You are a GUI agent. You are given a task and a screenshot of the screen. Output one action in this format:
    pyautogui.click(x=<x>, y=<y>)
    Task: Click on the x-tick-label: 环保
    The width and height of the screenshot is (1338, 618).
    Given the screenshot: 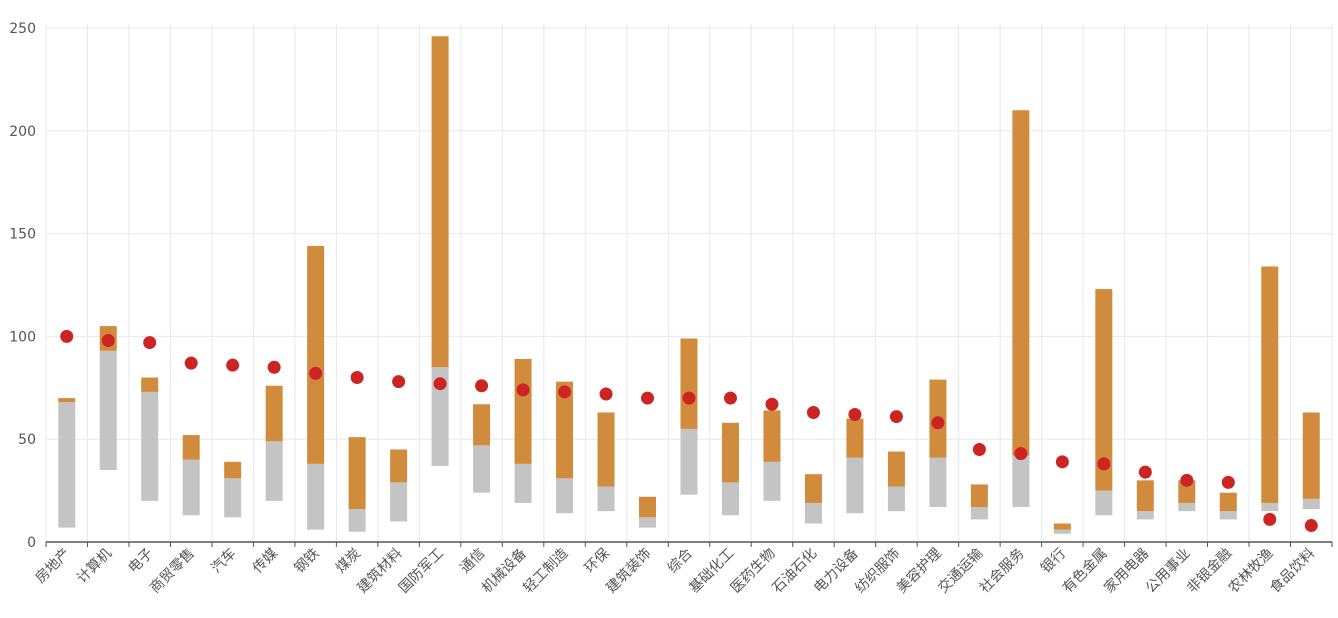 What is the action you would take?
    pyautogui.click(x=597, y=561)
    